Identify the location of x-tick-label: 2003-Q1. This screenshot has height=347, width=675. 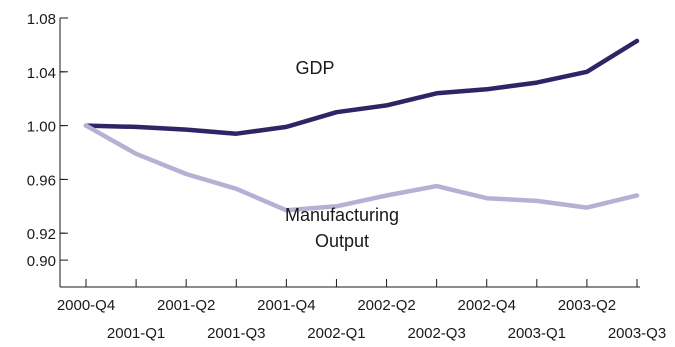
(537, 333).